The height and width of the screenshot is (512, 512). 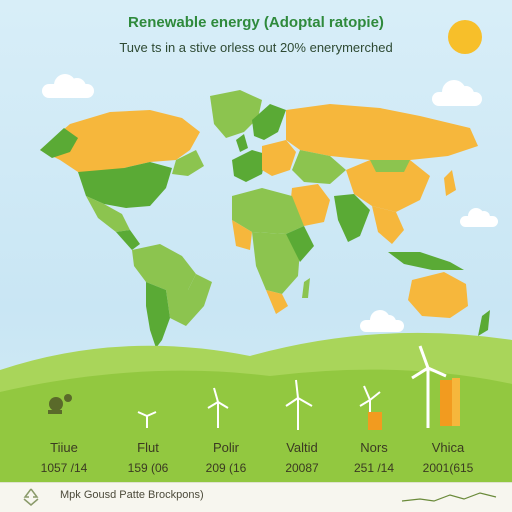 I want to click on region-north-africa, so click(x=268, y=211).